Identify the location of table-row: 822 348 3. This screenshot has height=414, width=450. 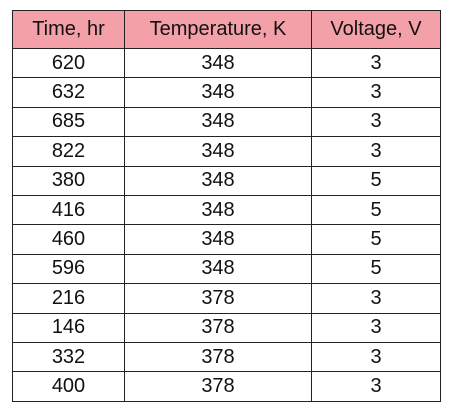
(226, 151).